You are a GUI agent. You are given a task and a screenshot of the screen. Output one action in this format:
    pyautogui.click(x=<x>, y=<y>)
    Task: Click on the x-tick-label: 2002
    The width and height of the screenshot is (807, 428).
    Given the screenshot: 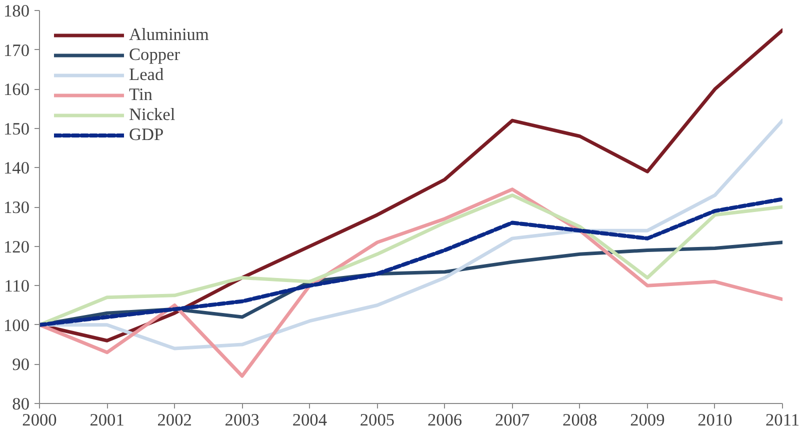 What is the action you would take?
    pyautogui.click(x=174, y=419)
    